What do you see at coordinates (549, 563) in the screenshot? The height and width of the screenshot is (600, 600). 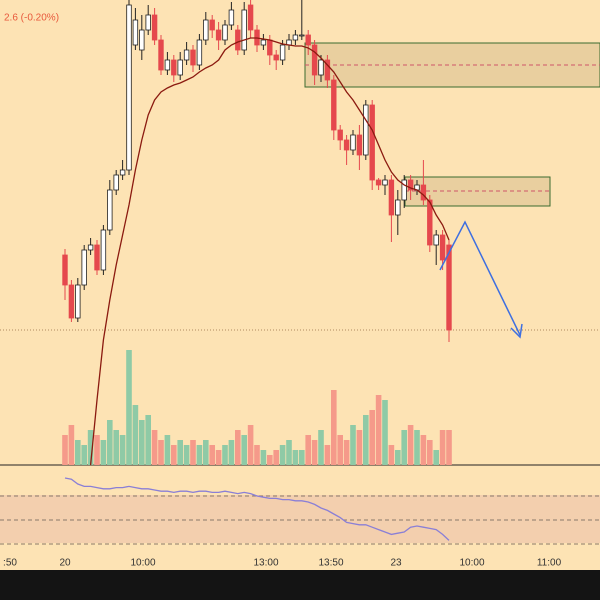 I see `x-tick-label: 11:00` at bounding box center [549, 563].